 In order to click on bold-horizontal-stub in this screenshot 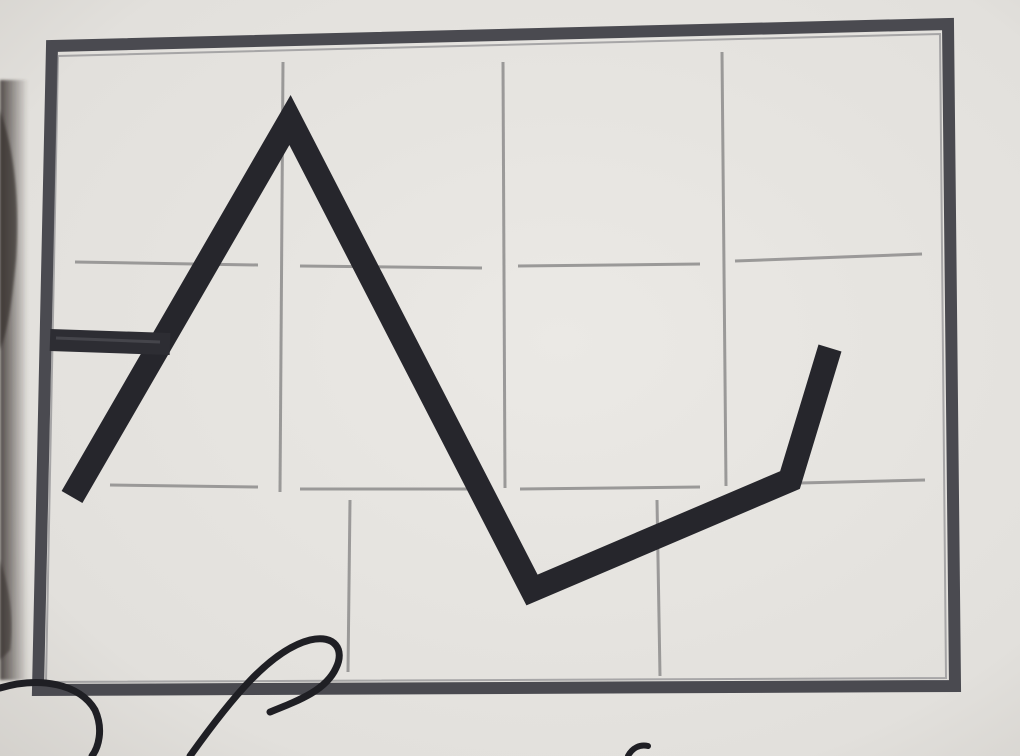, I will do `click(110, 342)`.